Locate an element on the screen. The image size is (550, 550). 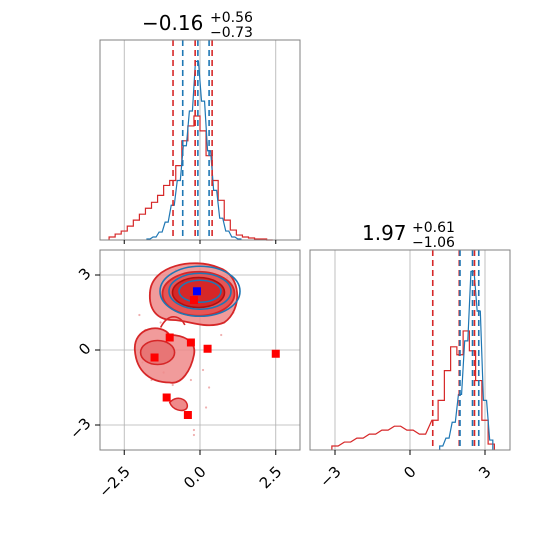
p3-x-tick-label-2: 3 is located at coordinates (484, 472).